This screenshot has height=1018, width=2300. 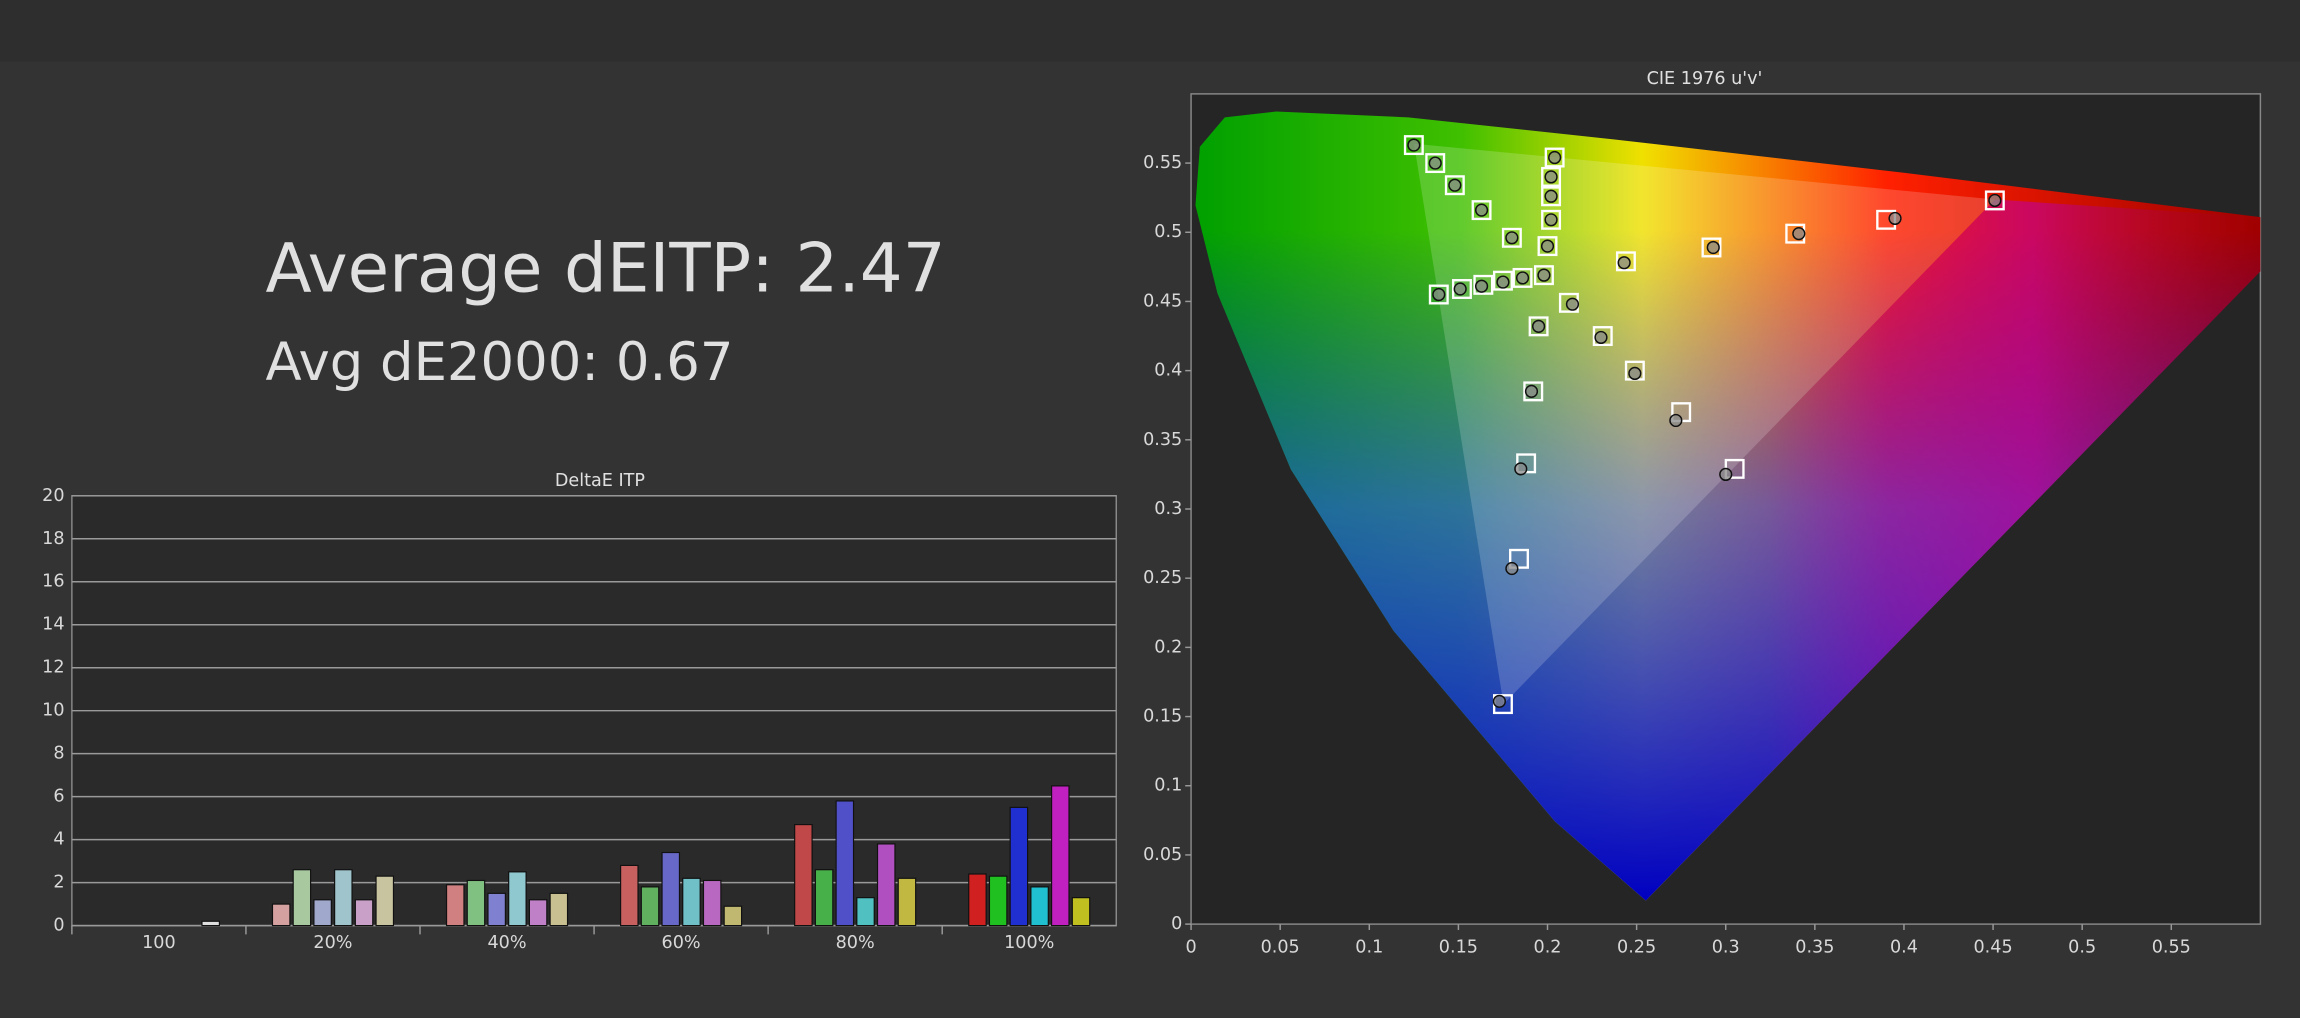 I want to click on x-tick-label: 80%, so click(x=855, y=943).